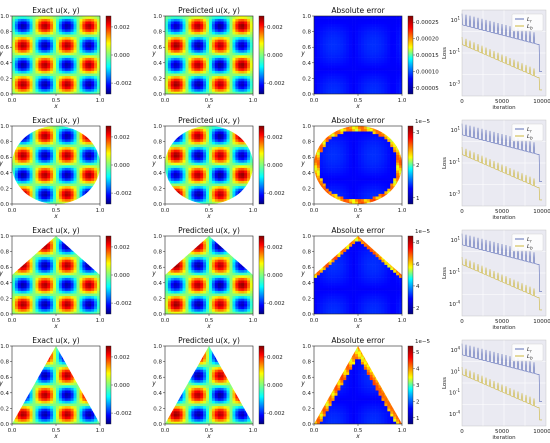  I want to click on y-tick-label: 0.6, so click(157, 158).